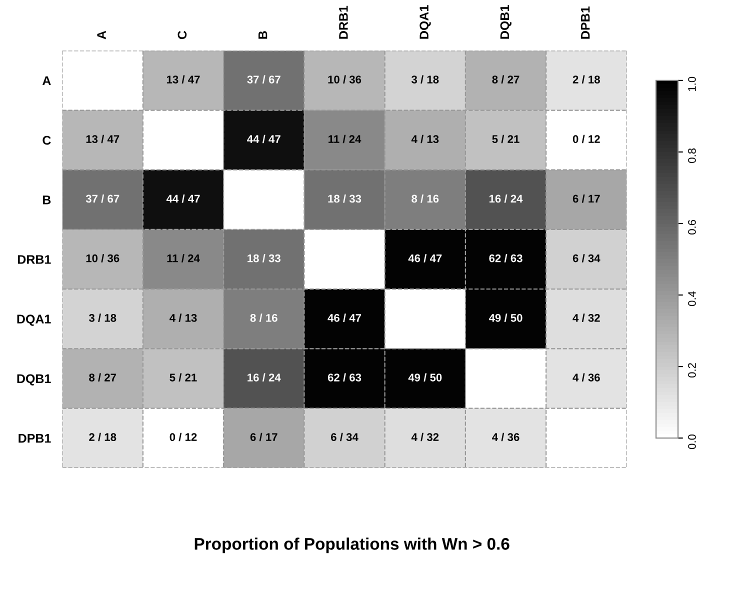 The image size is (733, 596). Describe the element at coordinates (46, 80) in the screenshot. I see `y-tick-label: A` at that location.